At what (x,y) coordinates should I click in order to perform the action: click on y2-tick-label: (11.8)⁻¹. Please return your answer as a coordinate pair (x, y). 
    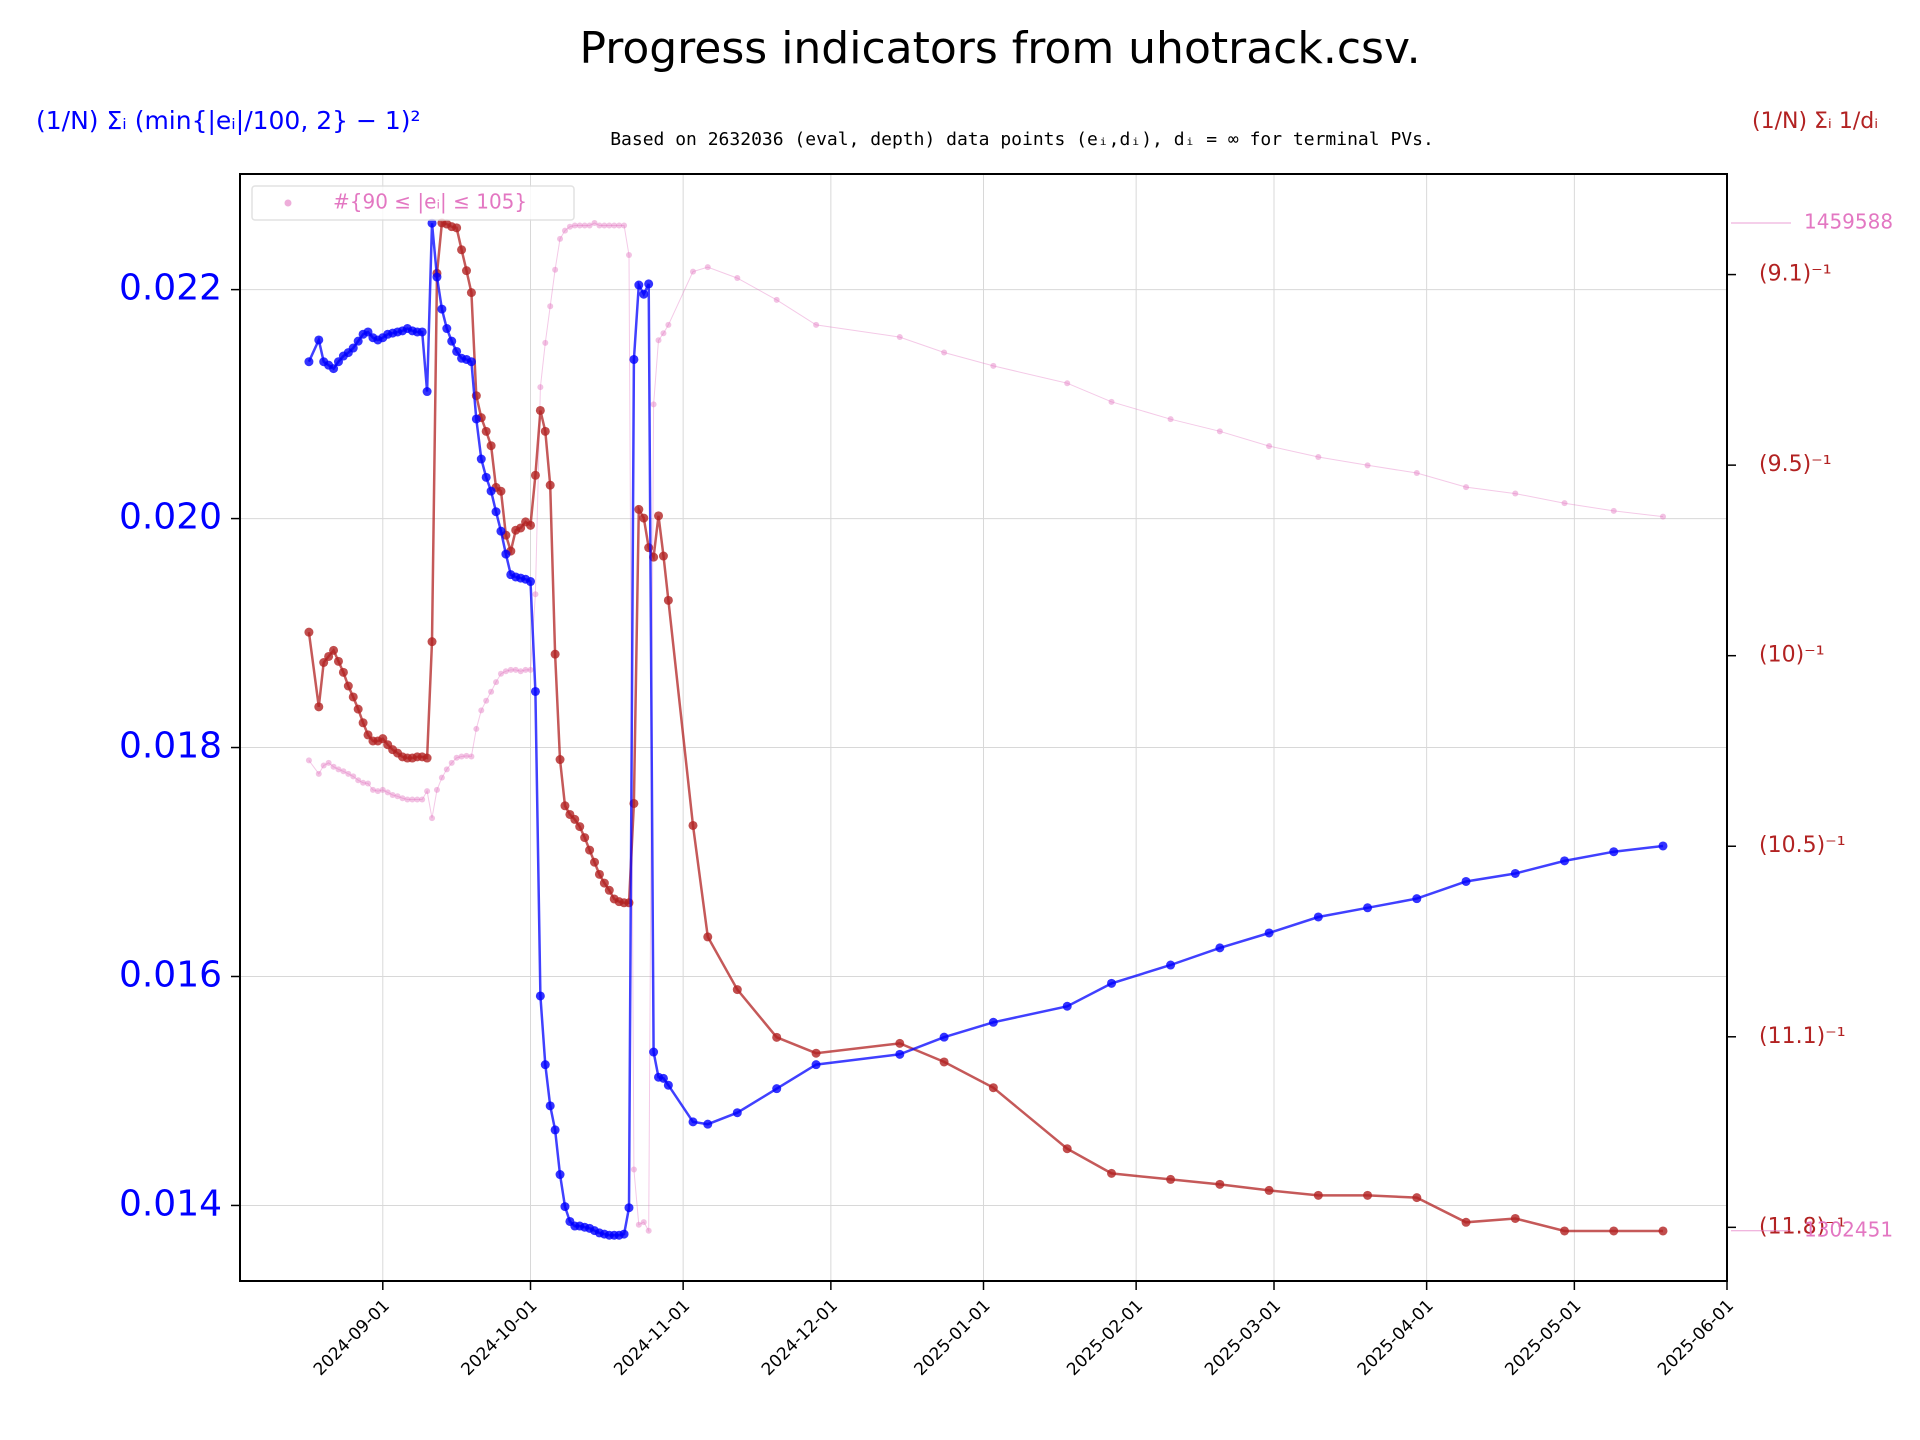
    Looking at the image, I should click on (1802, 1226).